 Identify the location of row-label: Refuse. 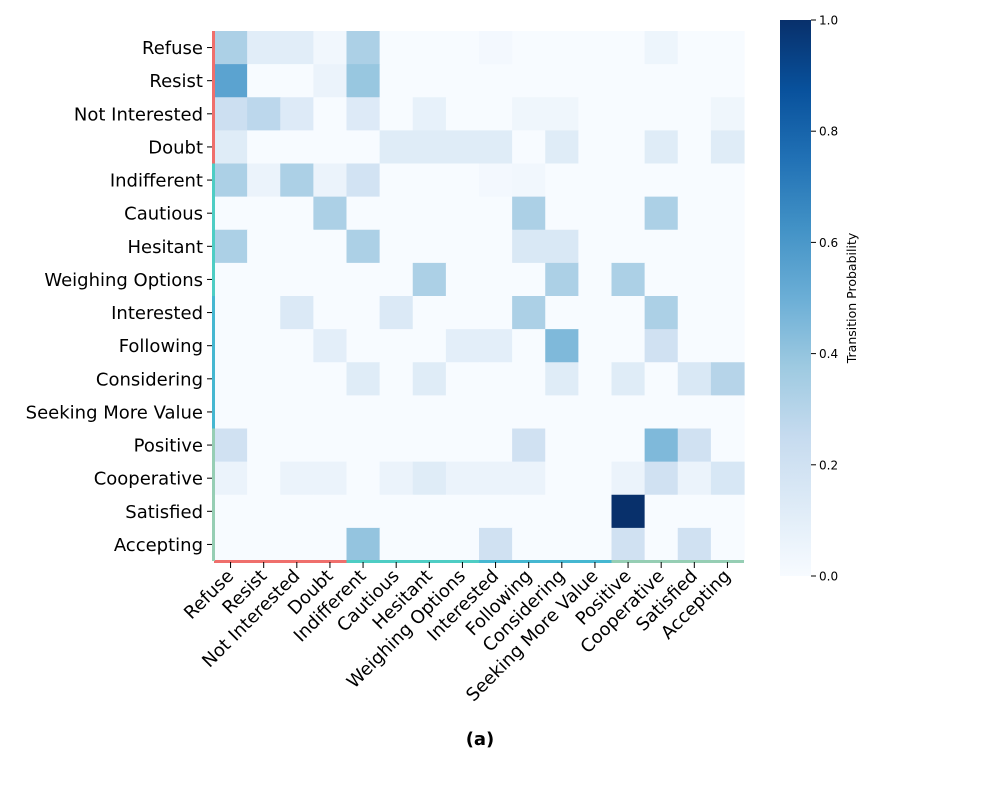
(172, 48).